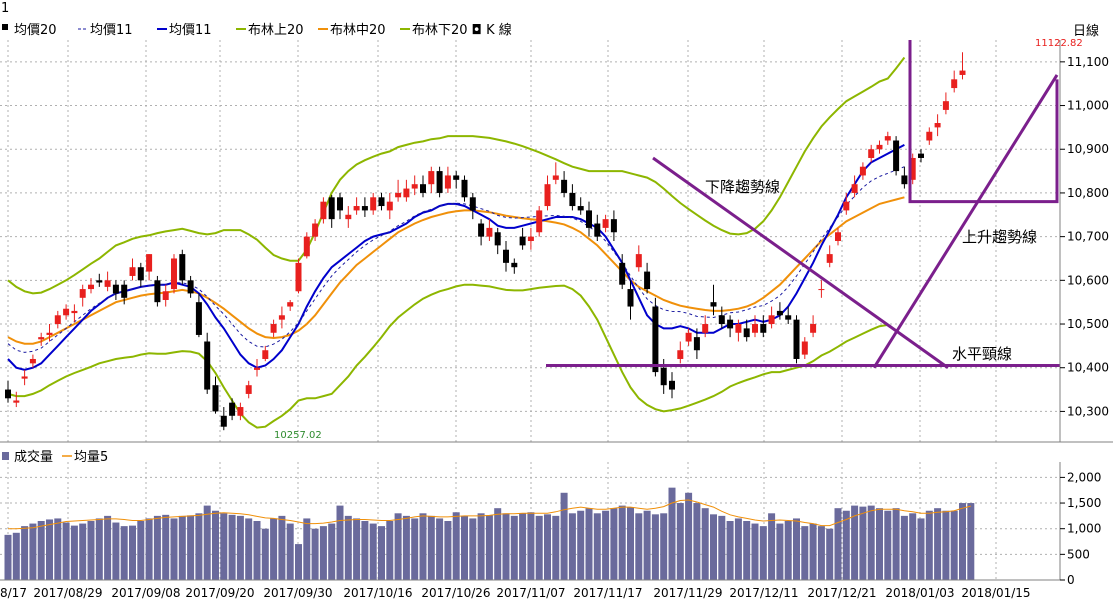  What do you see at coordinates (489, 533) in the screenshot?
I see `volume-bars` at bounding box center [489, 533].